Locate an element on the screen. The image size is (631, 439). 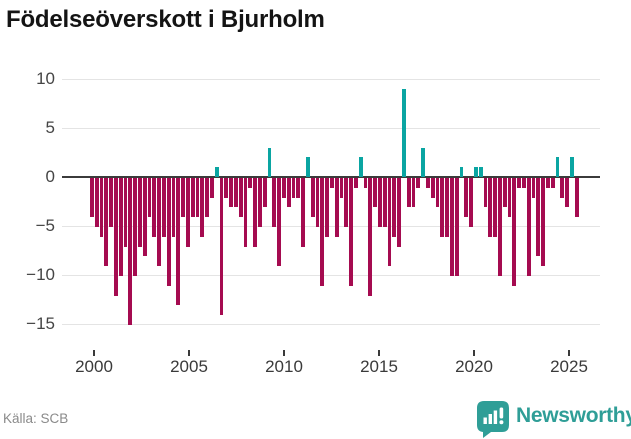
bar-2020K4 is located at coordinates (490, 207).